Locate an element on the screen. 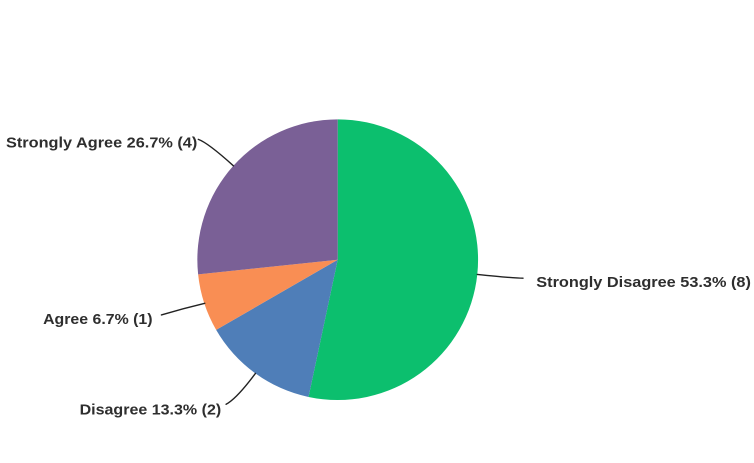 The height and width of the screenshot is (463, 754). svg-text: Strongly Disagree 53.3% (8) is located at coordinates (643, 282).